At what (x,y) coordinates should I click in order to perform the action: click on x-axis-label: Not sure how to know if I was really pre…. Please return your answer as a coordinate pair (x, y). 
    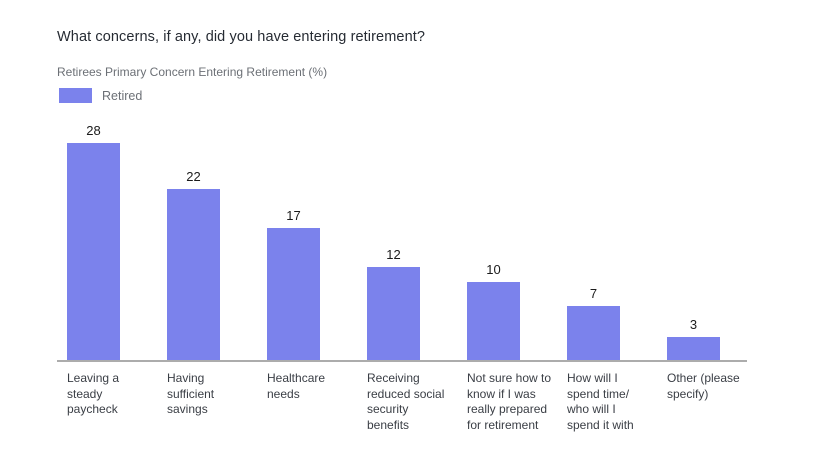
    Looking at the image, I should click on (509, 401).